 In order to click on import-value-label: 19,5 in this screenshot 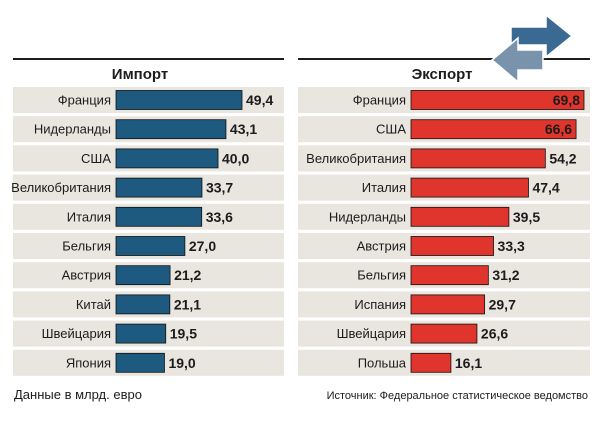, I will do `click(183, 334)`.